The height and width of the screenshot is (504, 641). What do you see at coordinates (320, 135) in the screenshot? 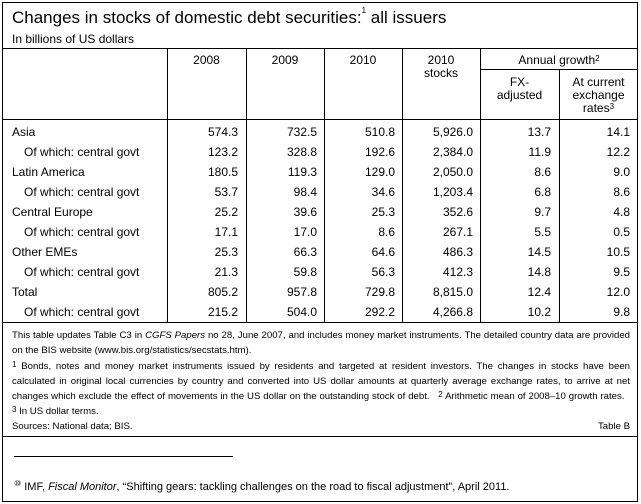
I see `table-row: Asia 574.3 732.5 510.8 5,926.0 13.7 14.1` at bounding box center [320, 135].